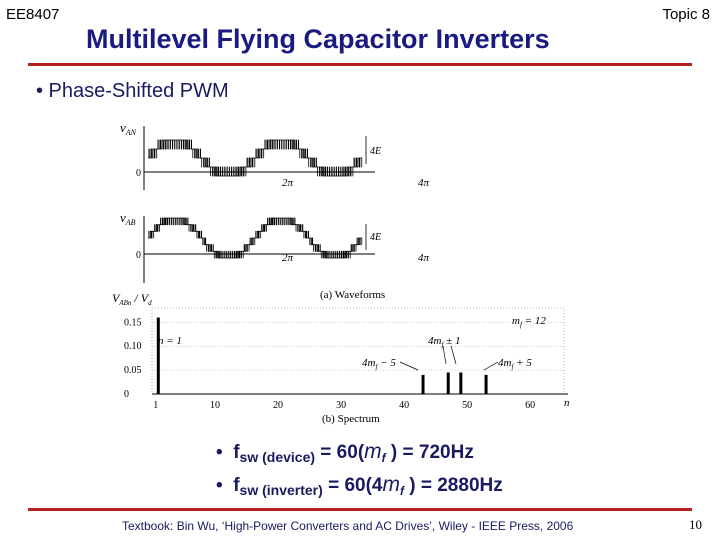  Describe the element at coordinates (138, 173) in the screenshot. I see `van-zero-label: 0` at that location.